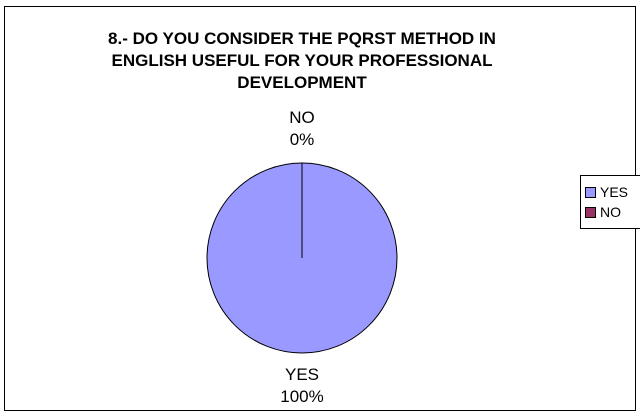 This screenshot has width=640, height=417. Describe the element at coordinates (590, 192) in the screenshot. I see `legend-swatch-yes` at that location.